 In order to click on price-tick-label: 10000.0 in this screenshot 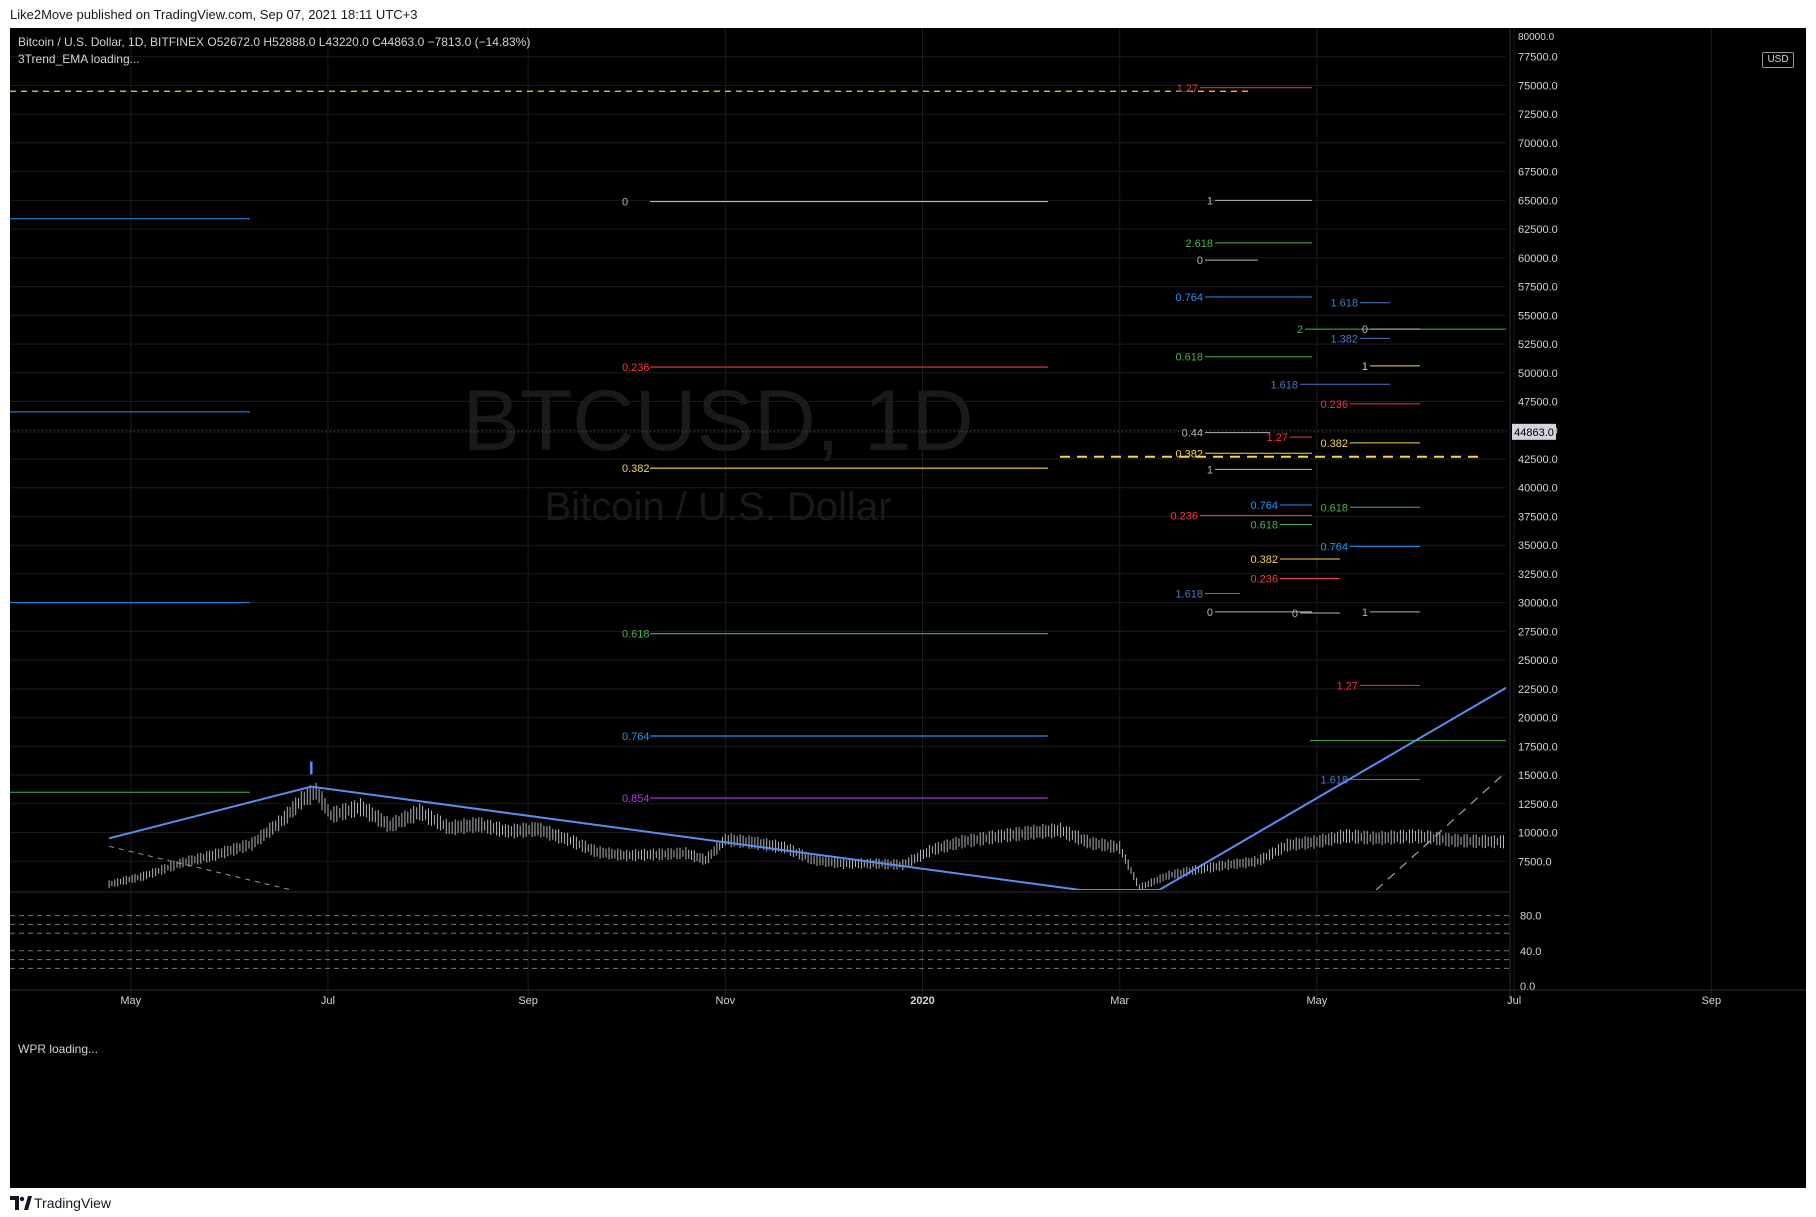, I will do `click(1538, 834)`.